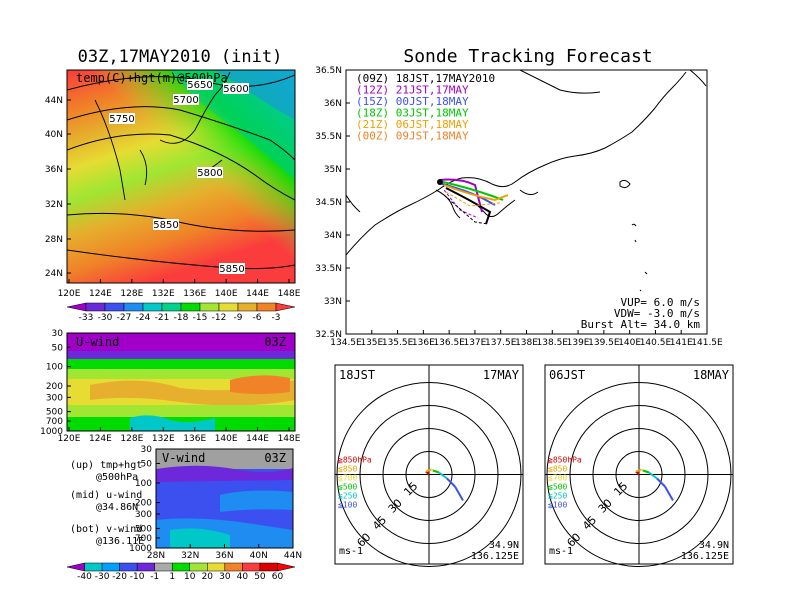 The height and width of the screenshot is (612, 792). Describe the element at coordinates (412, 101) in the screenshot. I see `track-legend-entry: (15Z) 00JST,18MAY` at that location.